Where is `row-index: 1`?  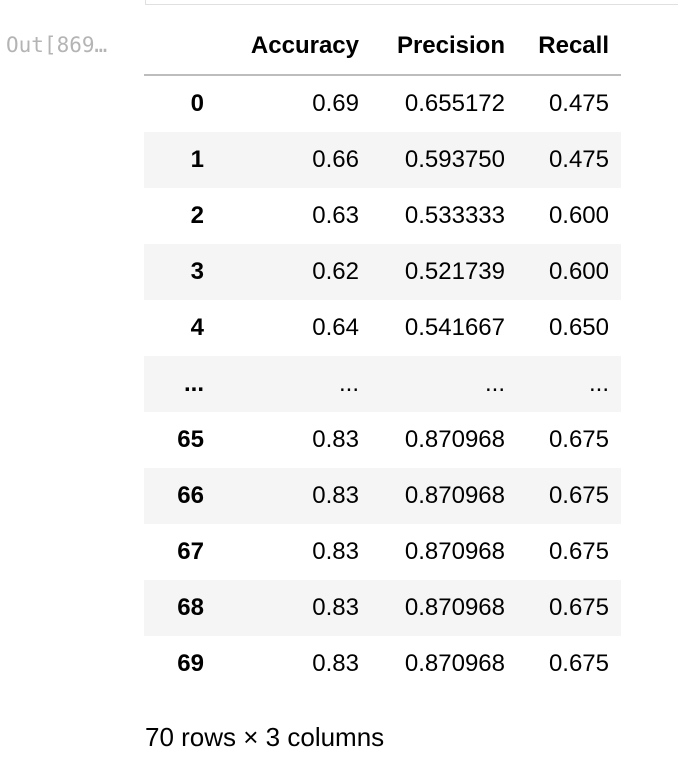 row-index: 1 is located at coordinates (197, 159).